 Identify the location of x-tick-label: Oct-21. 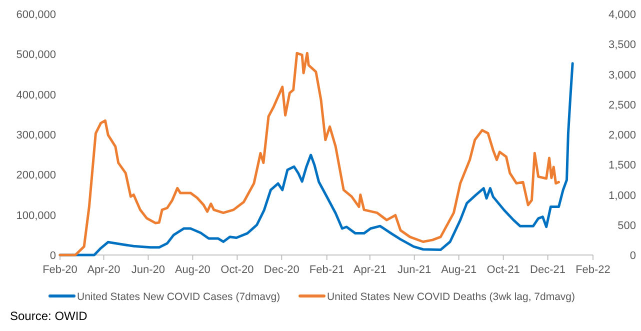
(503, 270).